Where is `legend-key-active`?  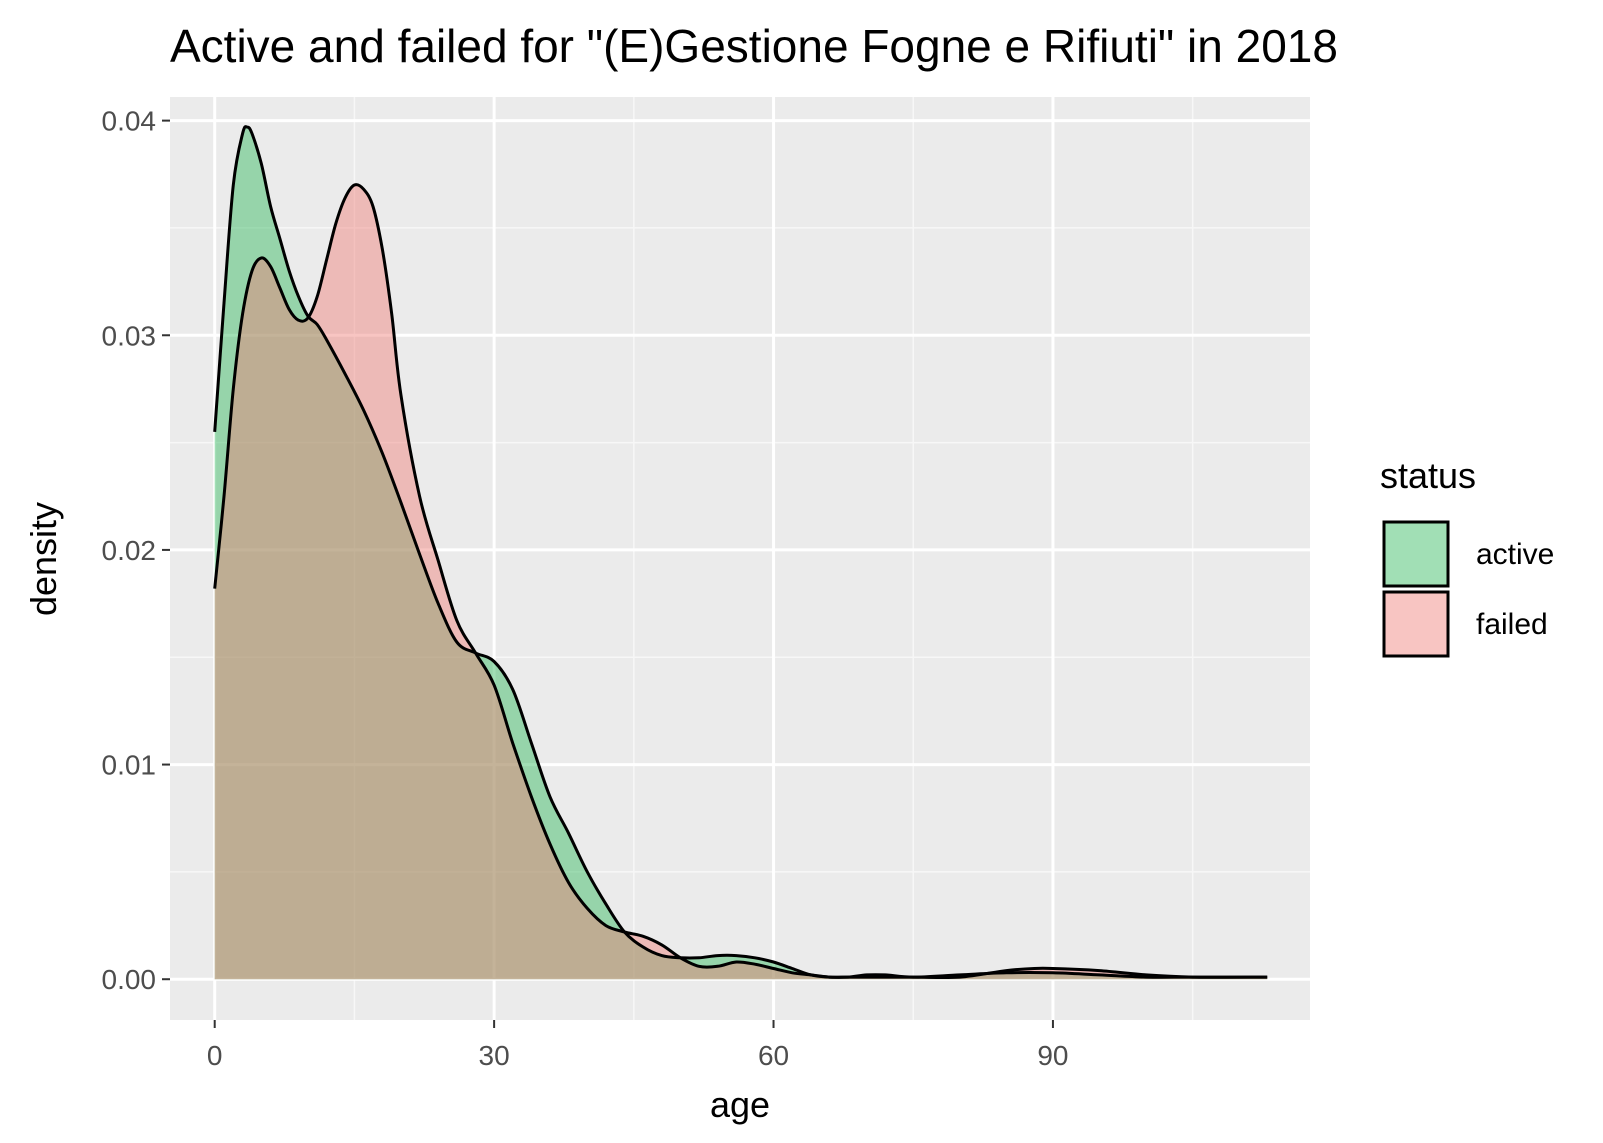
legend-key-active is located at coordinates (1416, 554).